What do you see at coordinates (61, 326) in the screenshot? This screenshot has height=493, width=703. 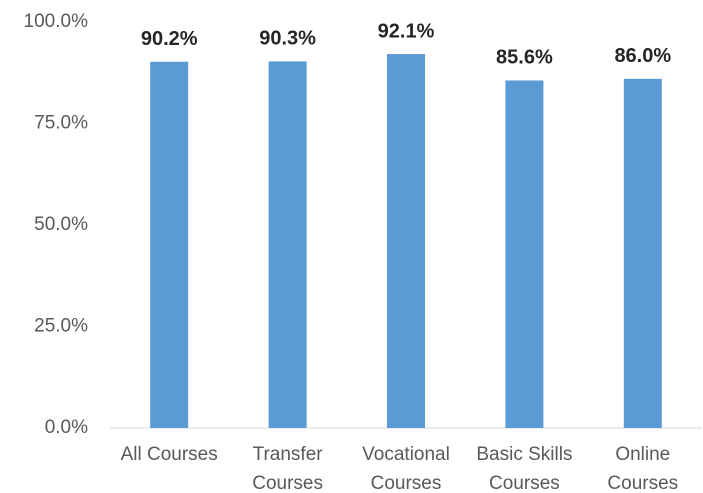 I see `y-tick-label: 25.0%` at bounding box center [61, 326].